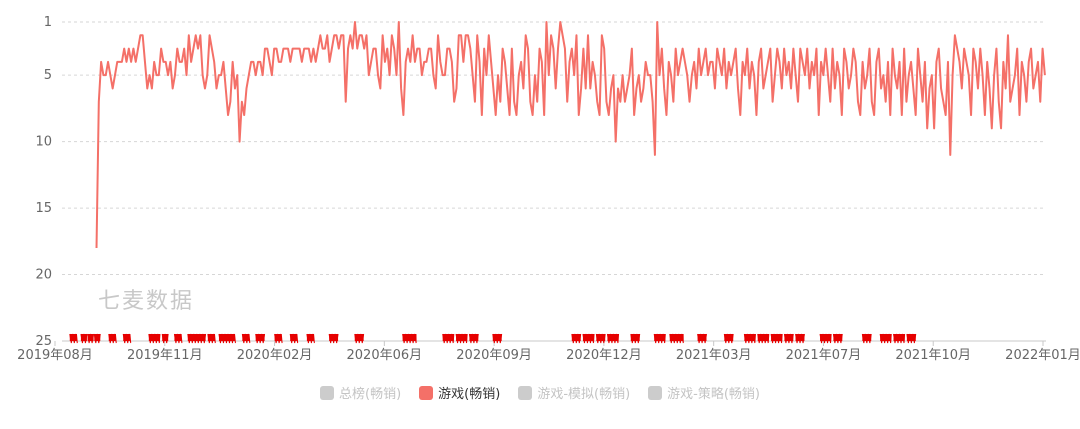 This screenshot has height=429, width=1080. Describe the element at coordinates (494, 355) in the screenshot. I see `x-tick-label: 2020年09月` at that location.